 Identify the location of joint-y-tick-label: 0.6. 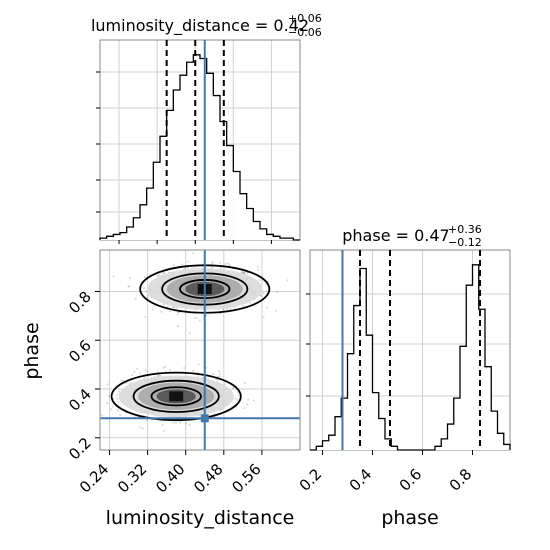
(80, 351).